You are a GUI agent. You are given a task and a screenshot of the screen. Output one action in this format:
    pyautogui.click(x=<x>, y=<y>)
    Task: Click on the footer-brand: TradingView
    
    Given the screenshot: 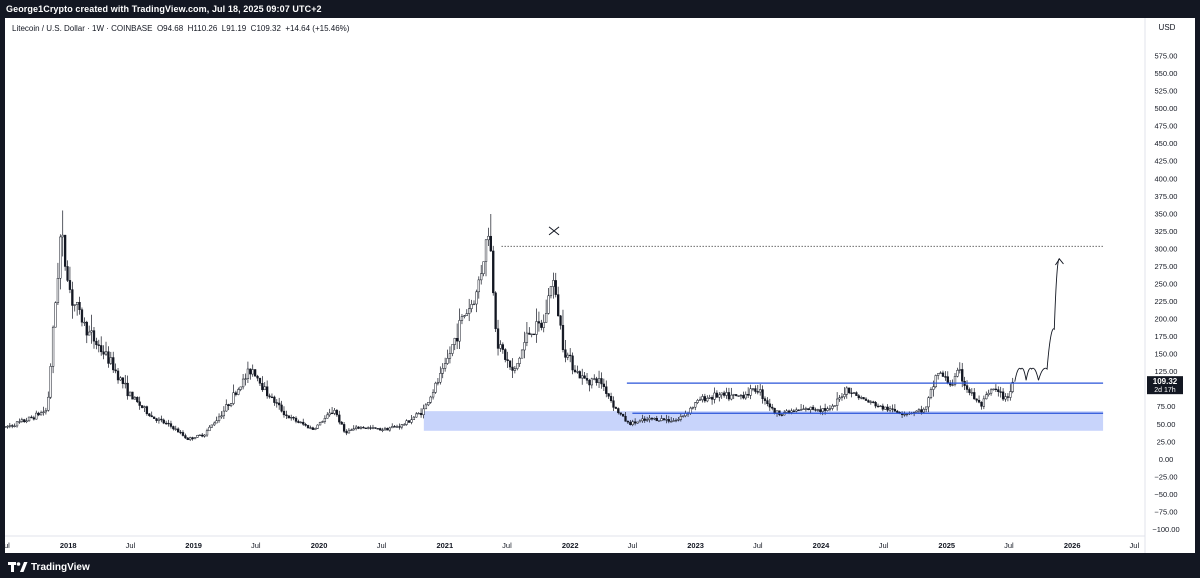 What is the action you would take?
    pyautogui.click(x=60, y=567)
    